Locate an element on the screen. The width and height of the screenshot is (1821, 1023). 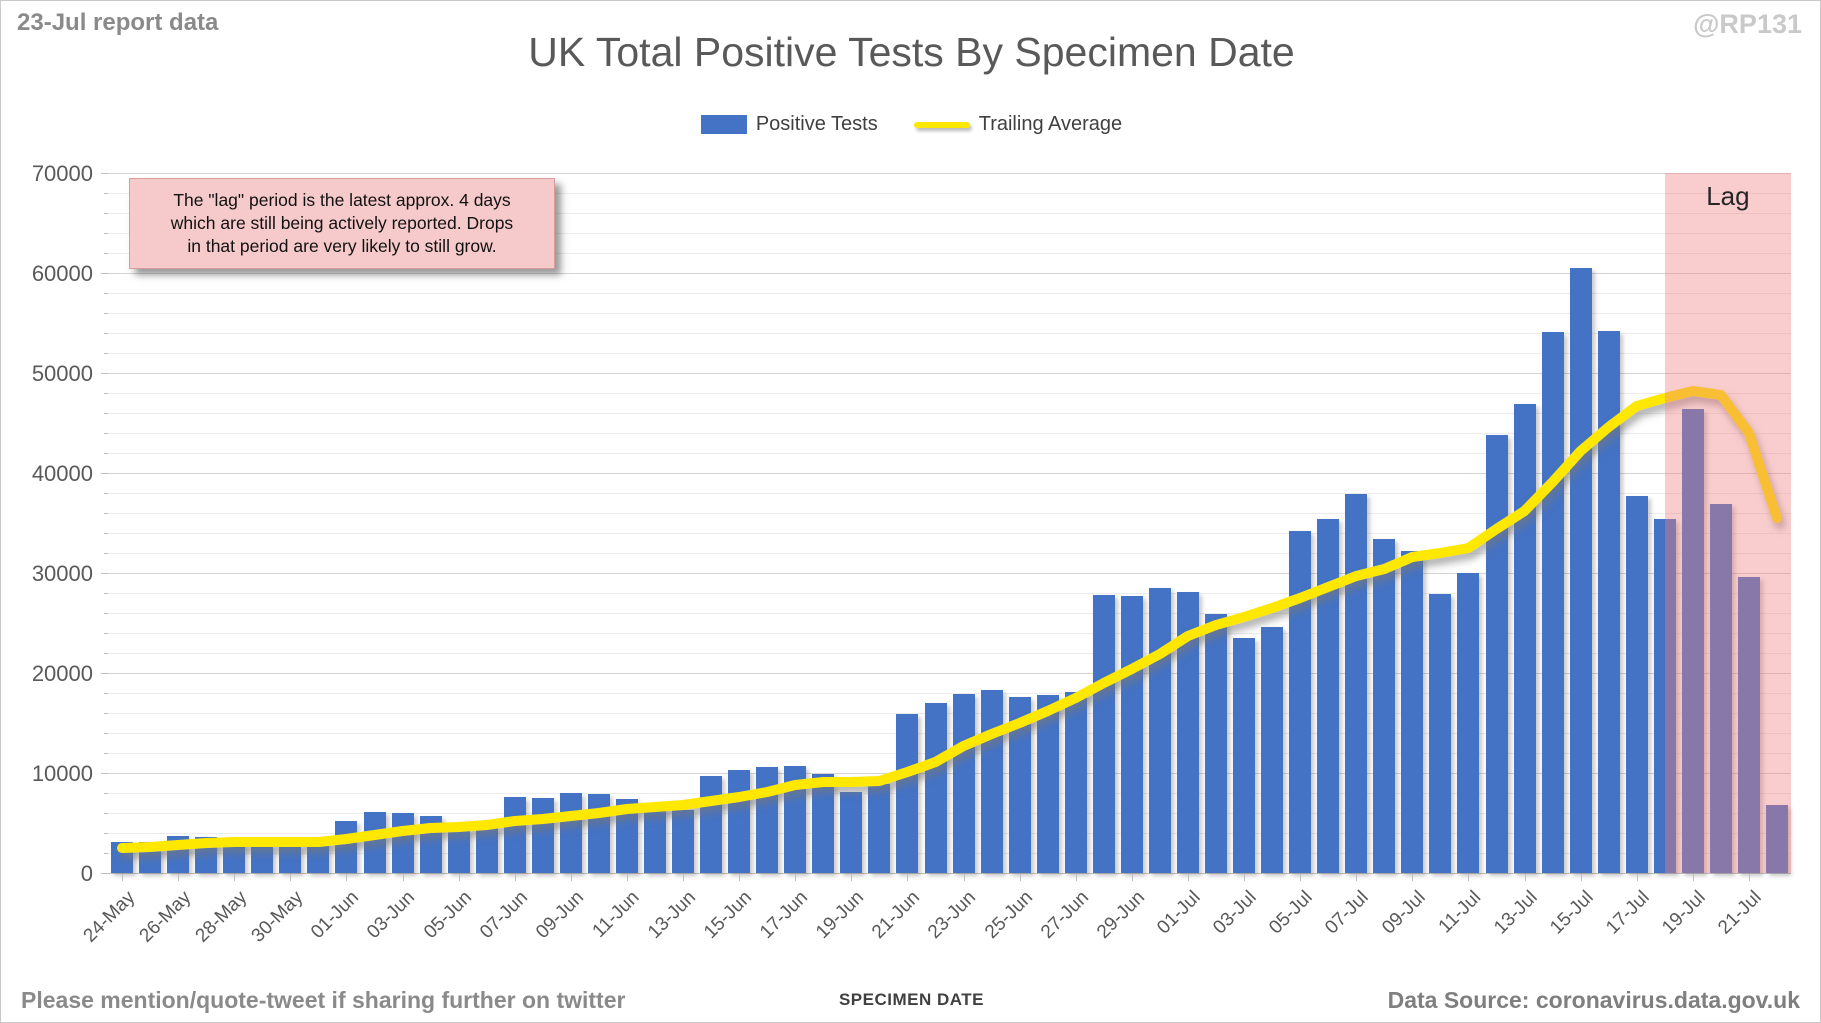
bar-08-Jul is located at coordinates (1384, 706).